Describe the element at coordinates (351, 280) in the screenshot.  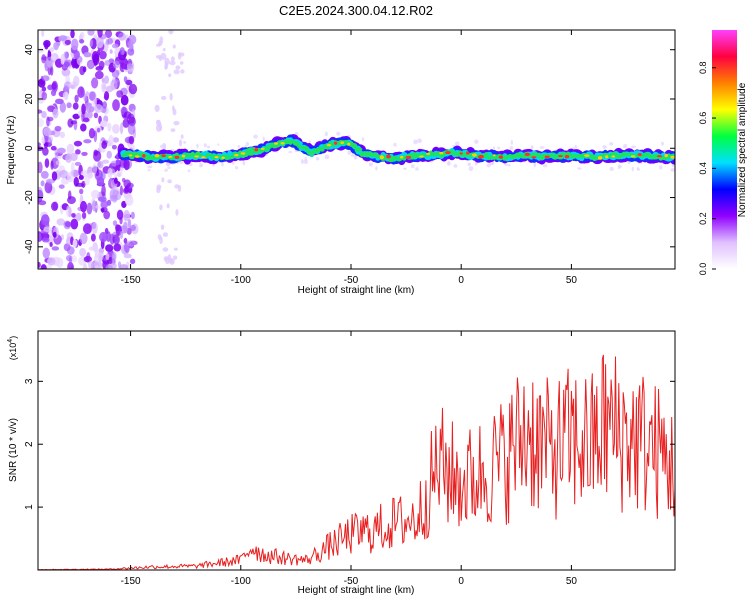
I see `spectrogram-x-tick-label: -50` at that location.